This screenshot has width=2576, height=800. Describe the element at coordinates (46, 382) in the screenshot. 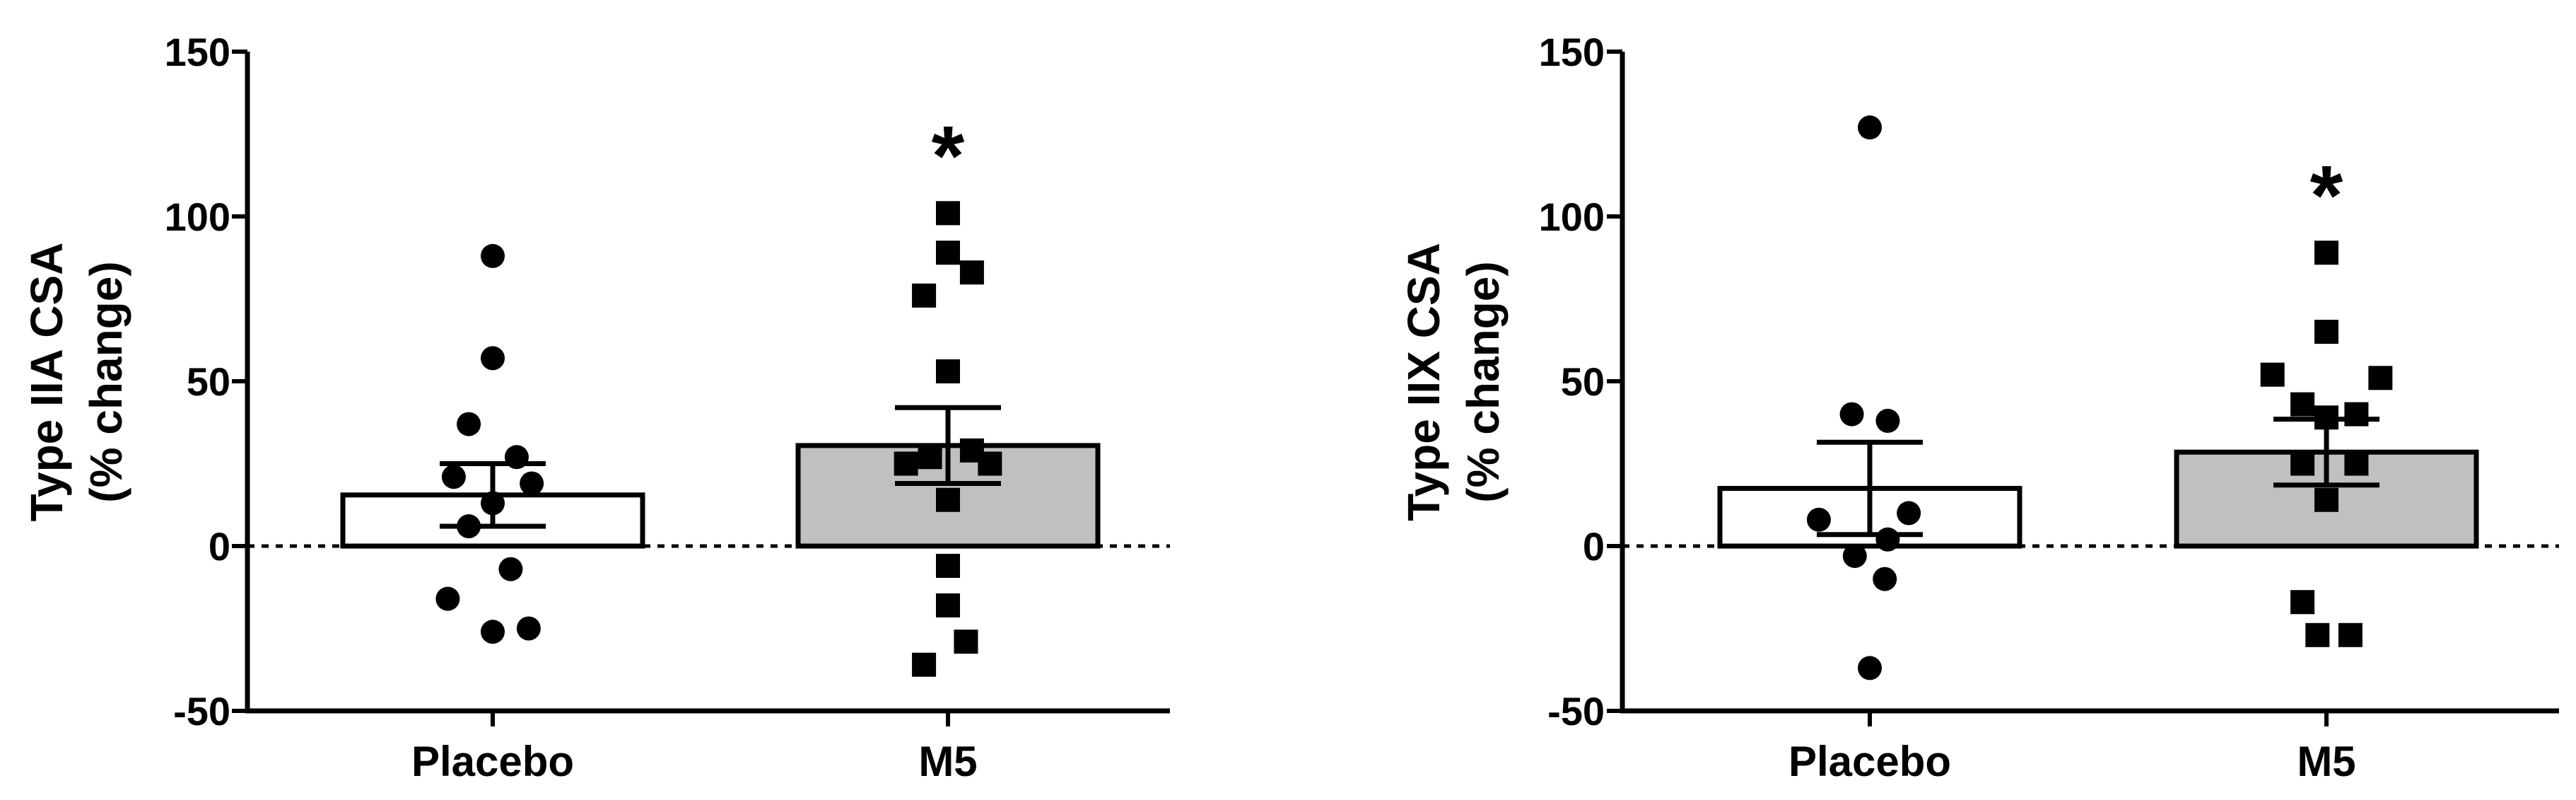

I see `y-axis-label-line1: Type IIA CSA` at that location.